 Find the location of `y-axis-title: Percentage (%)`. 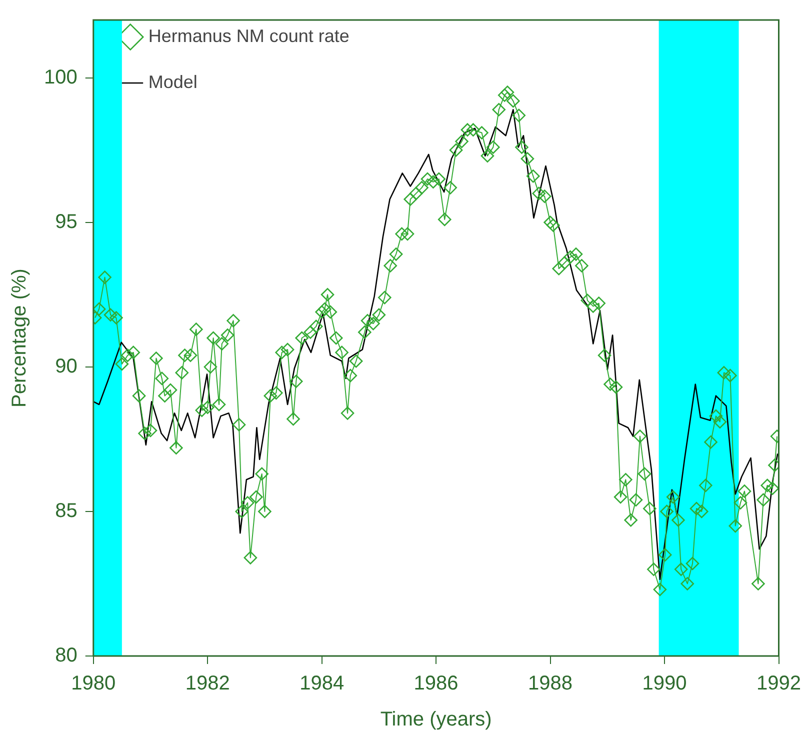

y-axis-title: Percentage (%) is located at coordinates (19, 338).